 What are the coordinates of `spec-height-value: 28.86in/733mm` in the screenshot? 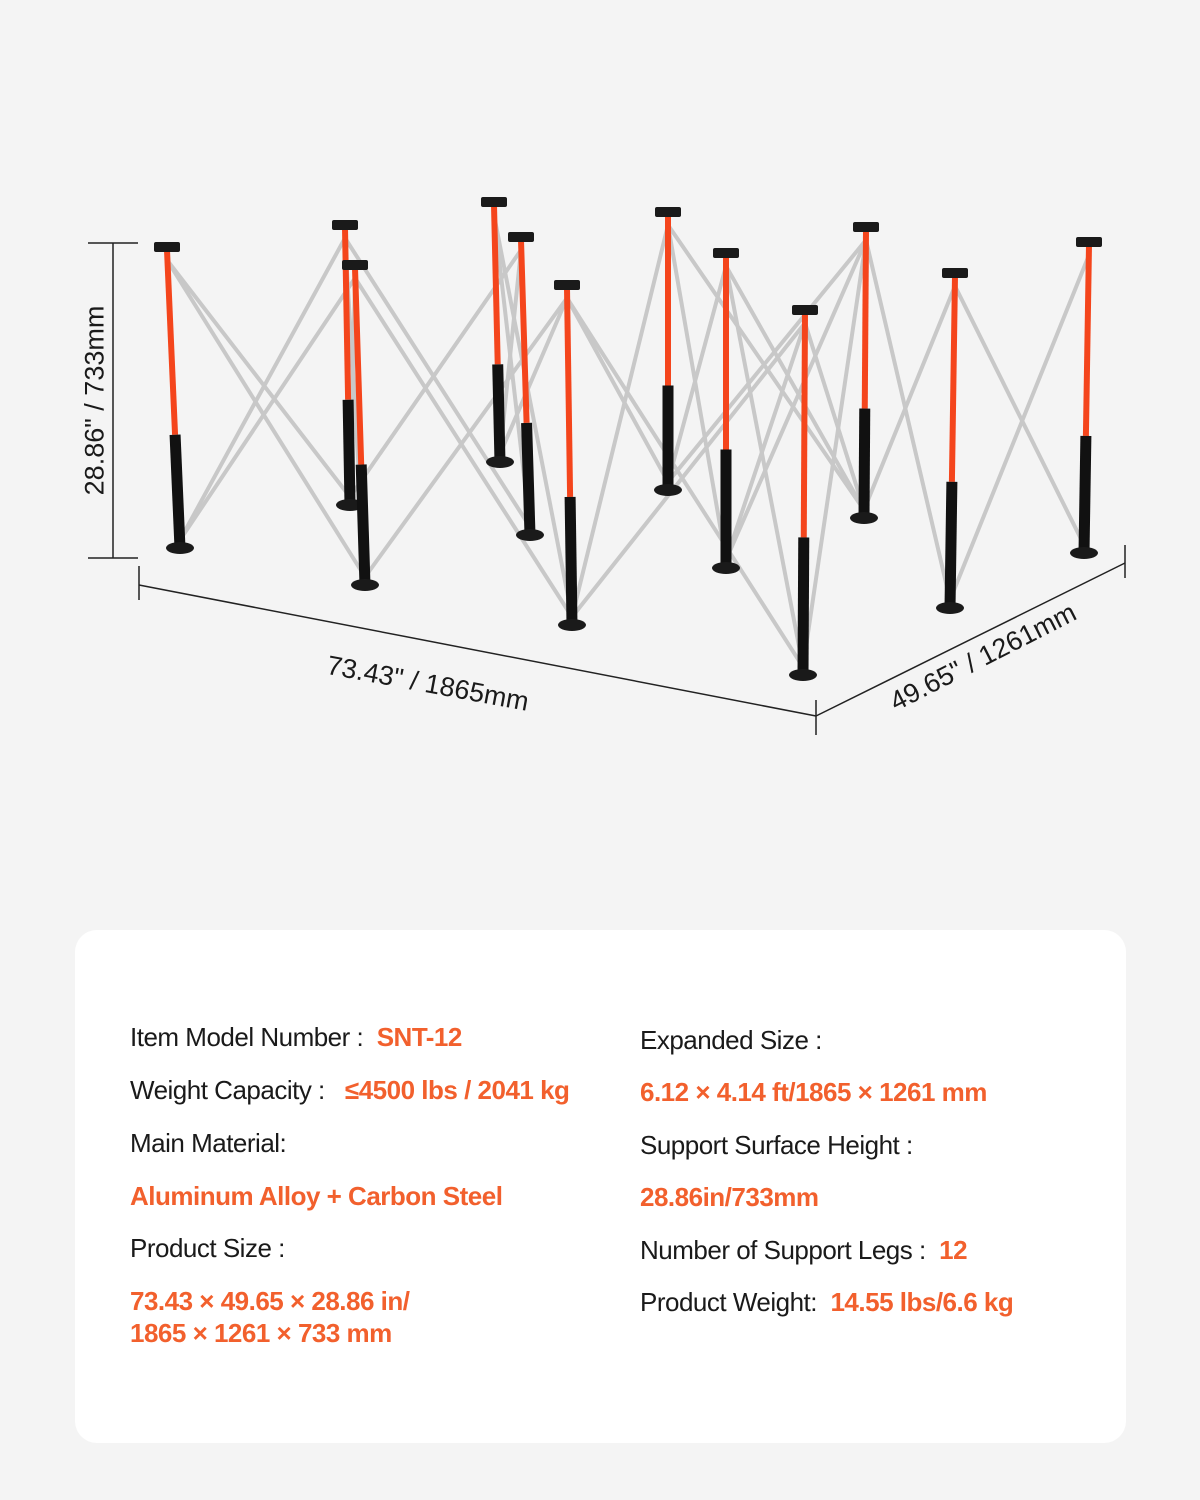 It's located at (729, 1197).